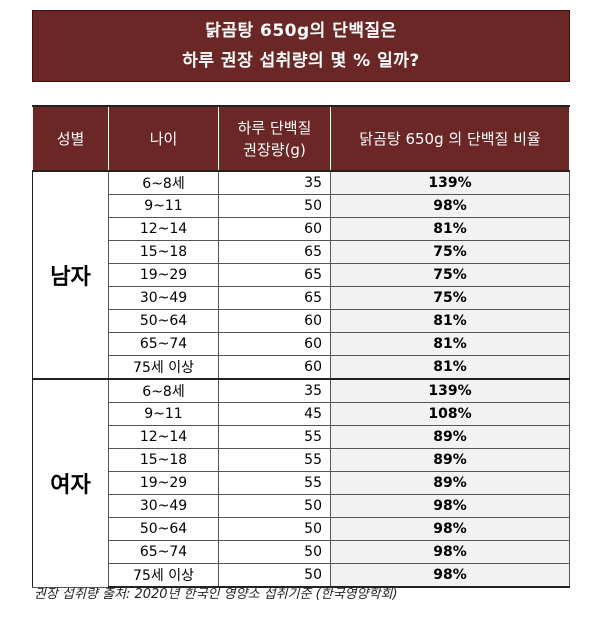 The height and width of the screenshot is (620, 600). I want to click on table-row: 19~29 55 89%, so click(301, 483).